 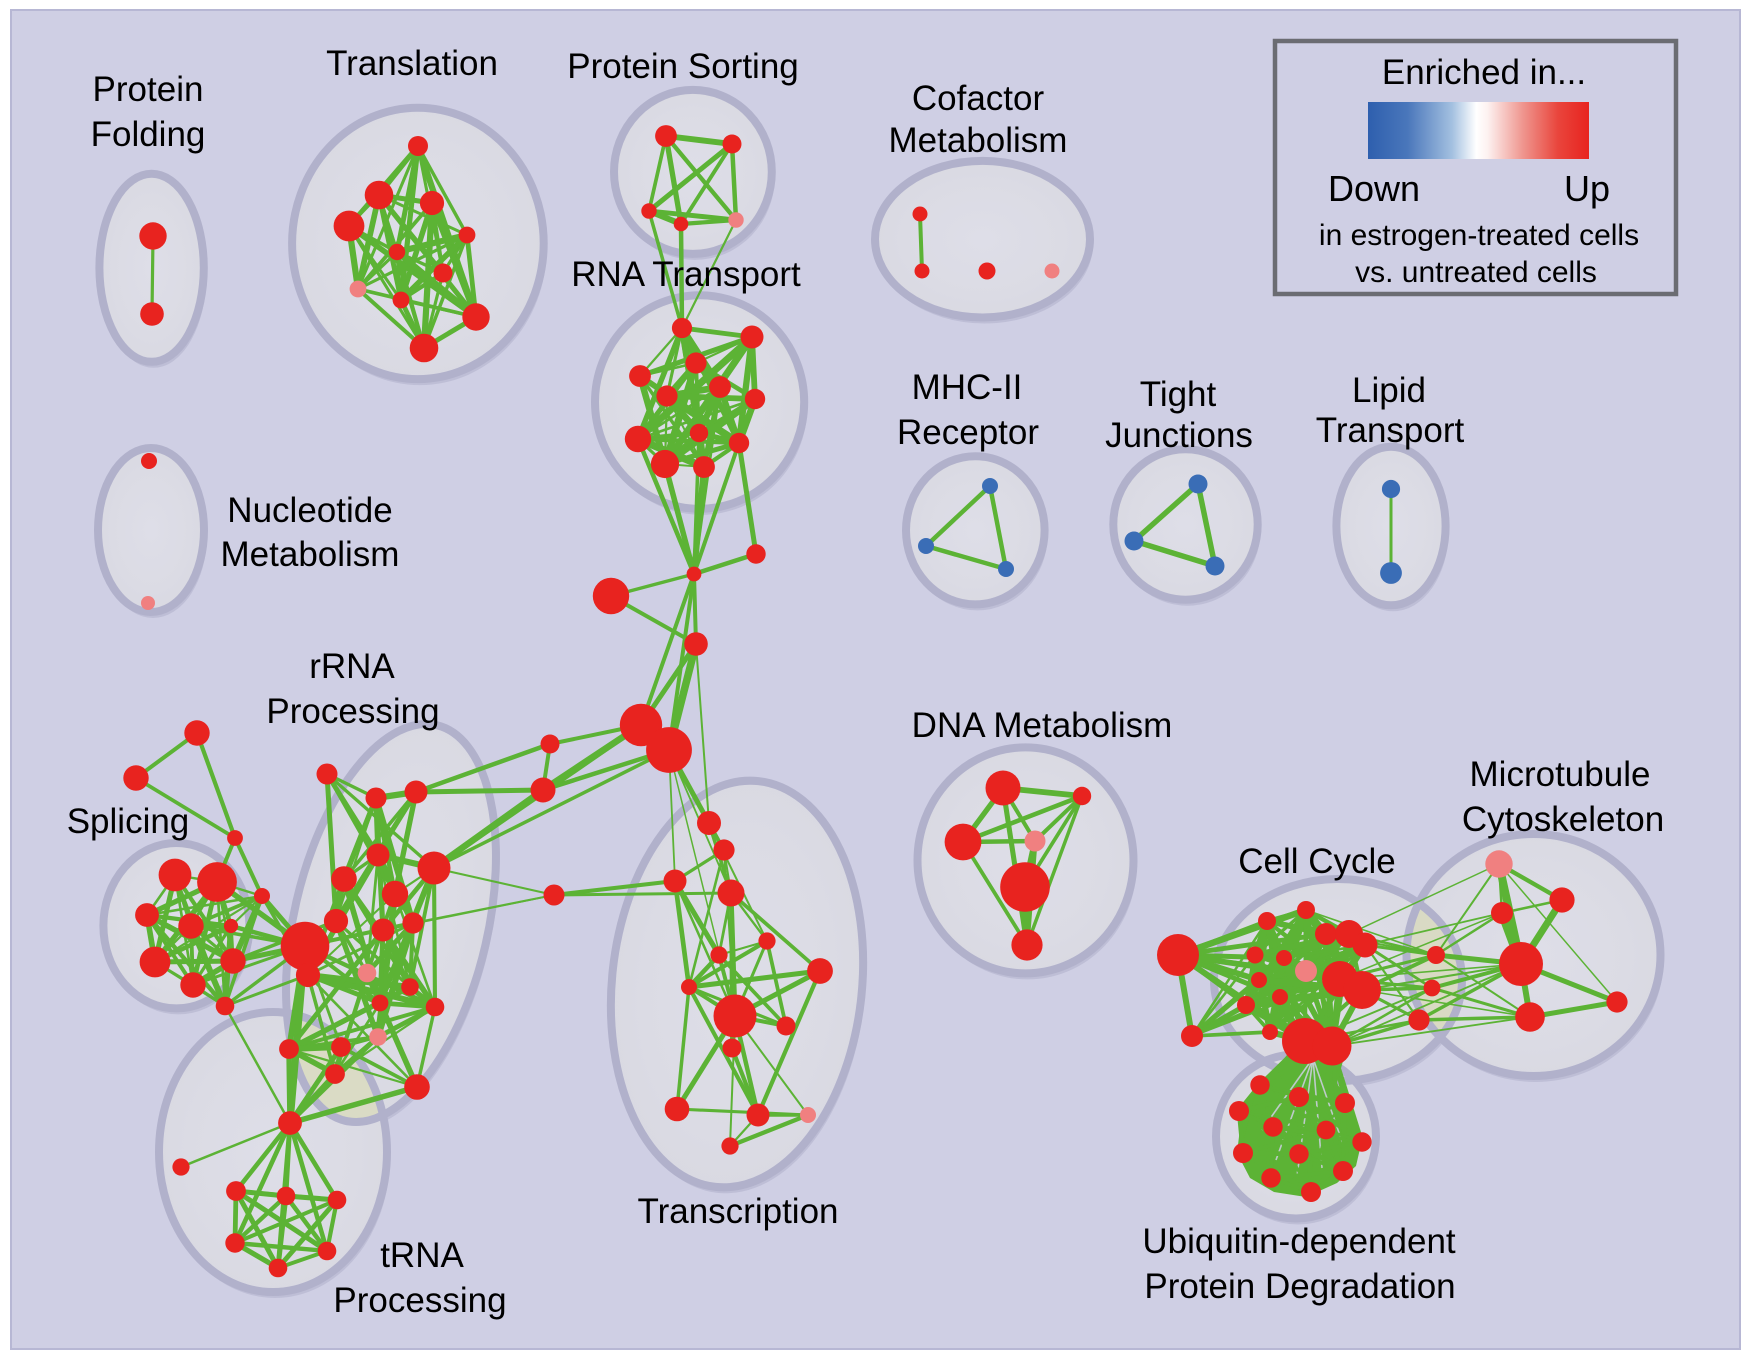 I want to click on svg-text: Cofactor, so click(x=978, y=98).